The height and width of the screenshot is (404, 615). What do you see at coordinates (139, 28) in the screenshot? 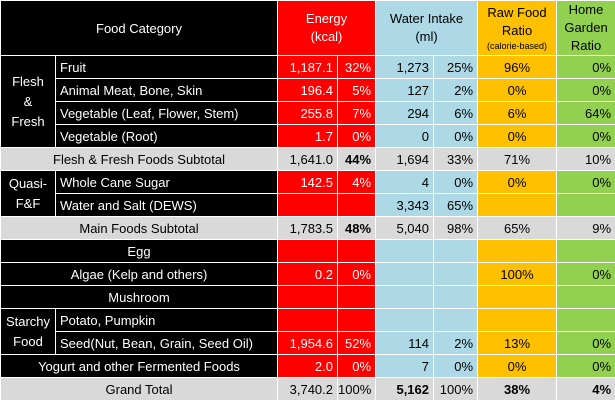
I see `header-food-category: Food Category` at bounding box center [139, 28].